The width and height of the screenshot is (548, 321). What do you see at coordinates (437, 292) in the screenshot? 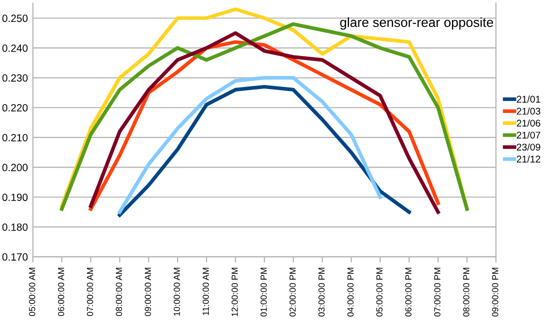
I see `x-tick-label: 07:00:00 PM` at bounding box center [437, 292].